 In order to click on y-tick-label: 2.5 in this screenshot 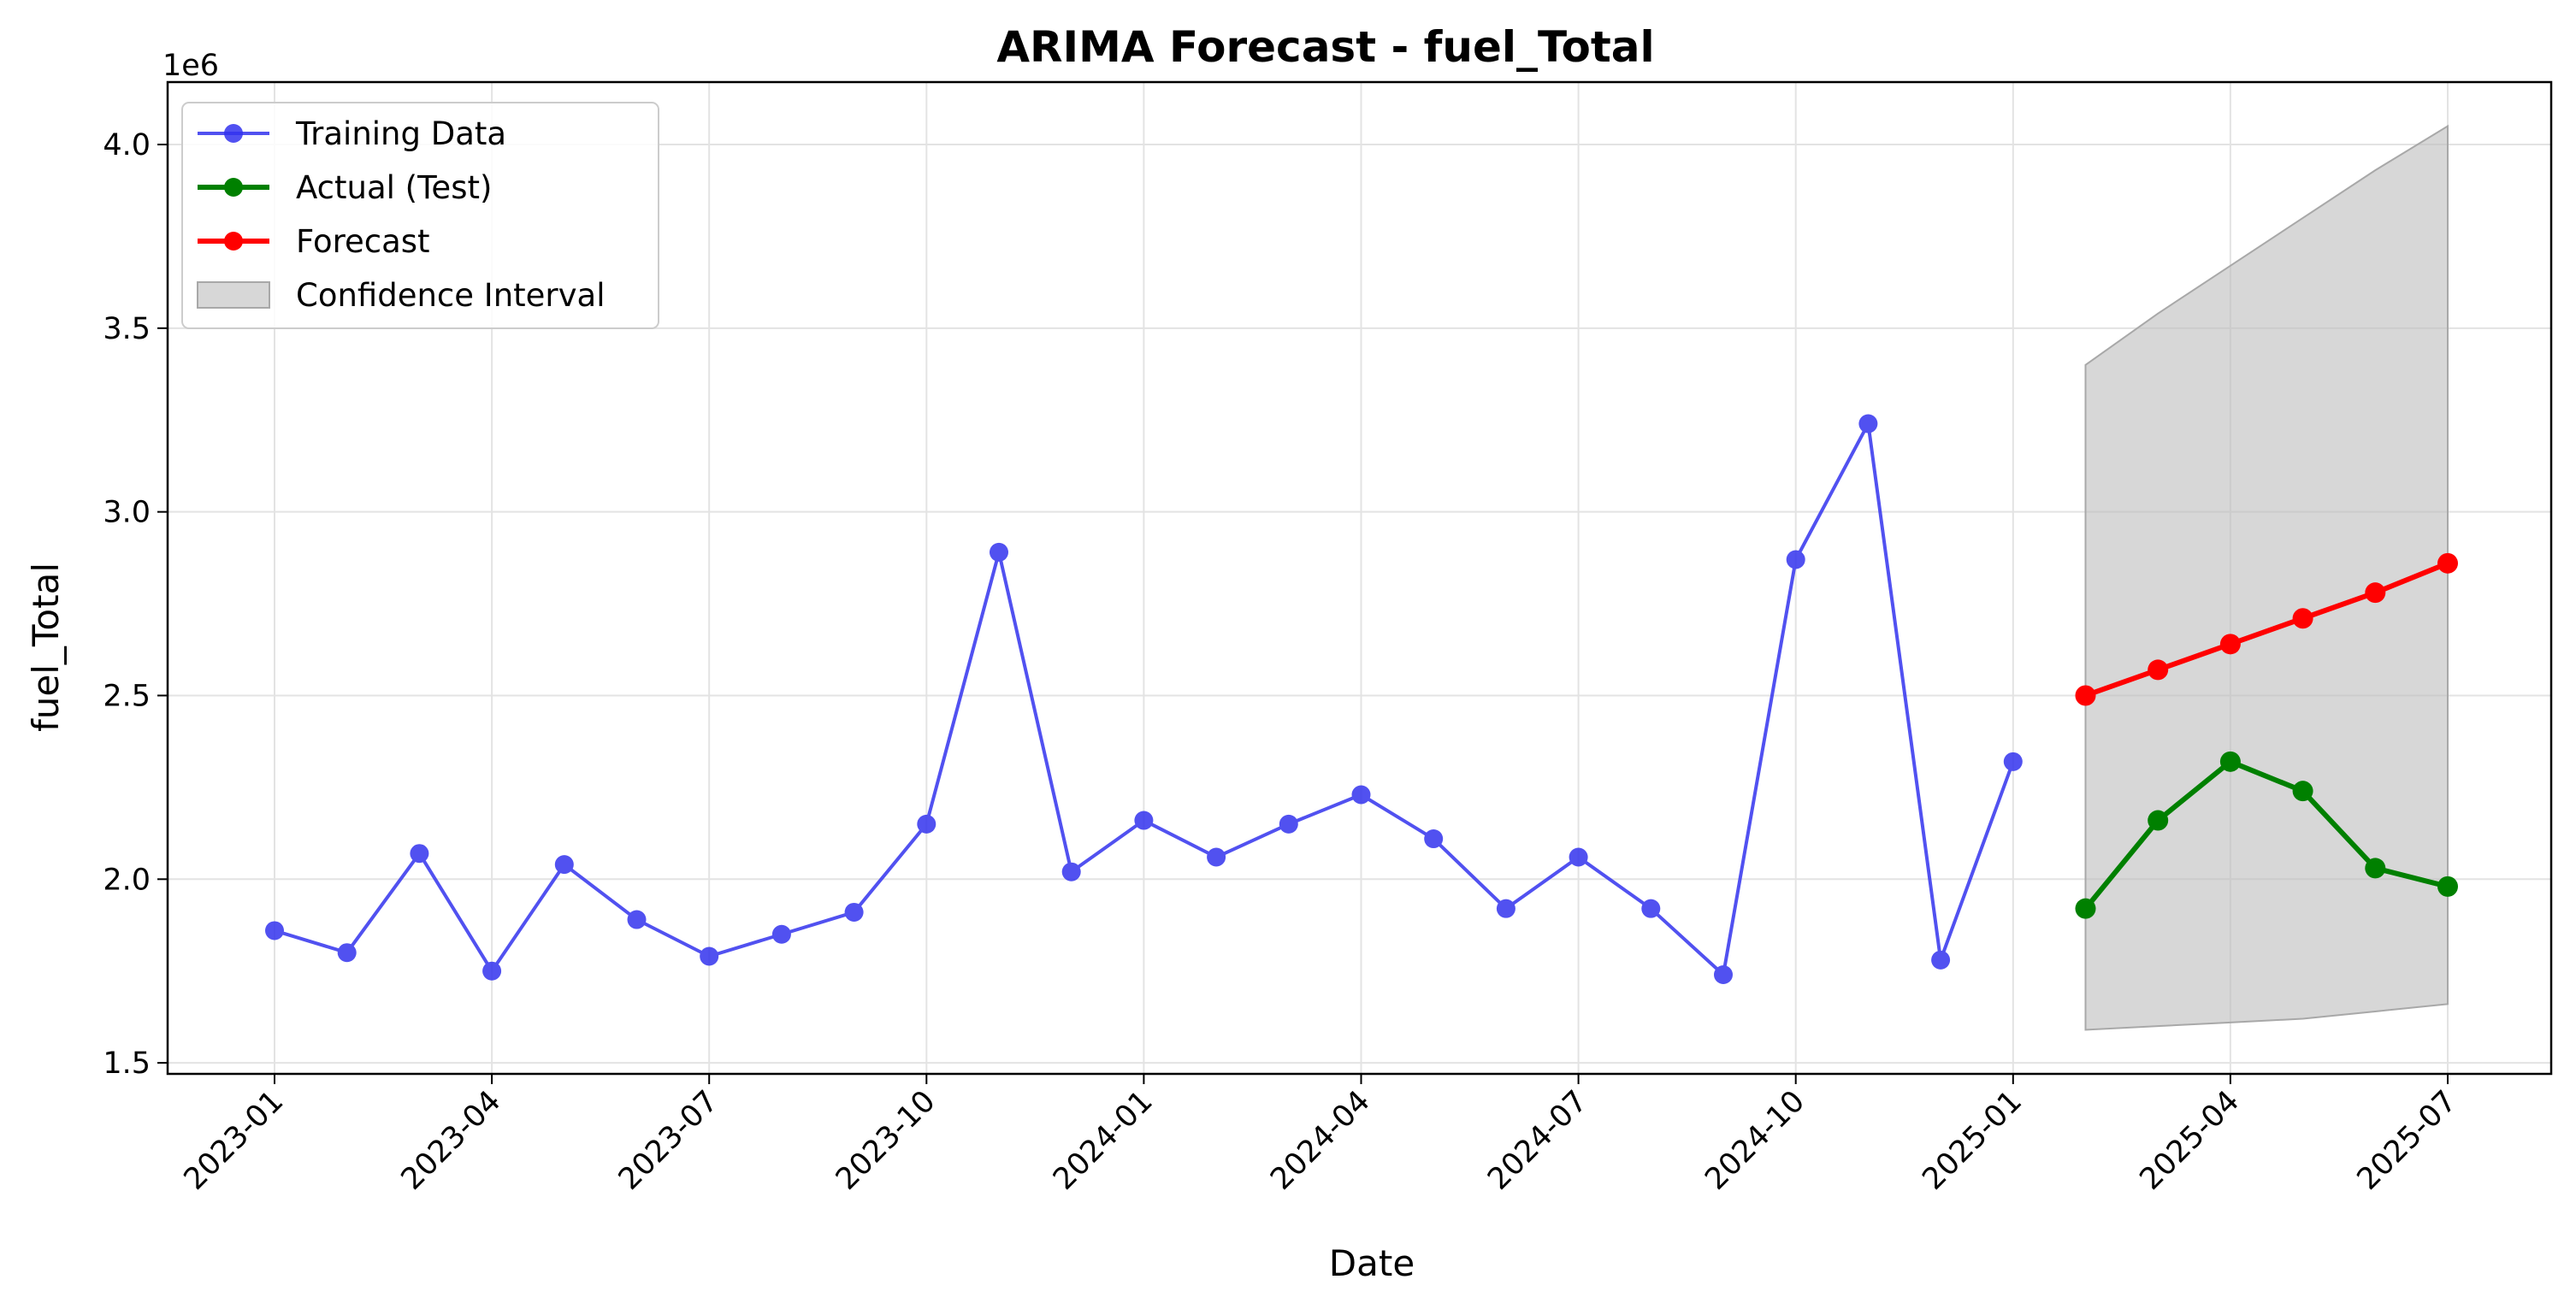, I will do `click(127, 696)`.